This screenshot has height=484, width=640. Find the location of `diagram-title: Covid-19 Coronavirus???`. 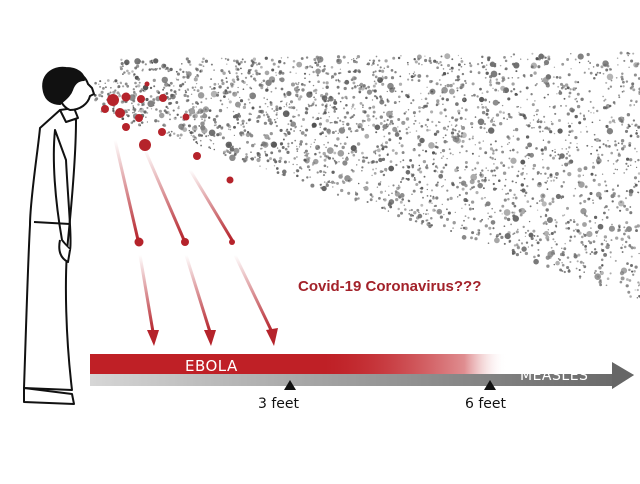

diagram-title: Covid-19 Coronavirus??? is located at coordinates (390, 286).